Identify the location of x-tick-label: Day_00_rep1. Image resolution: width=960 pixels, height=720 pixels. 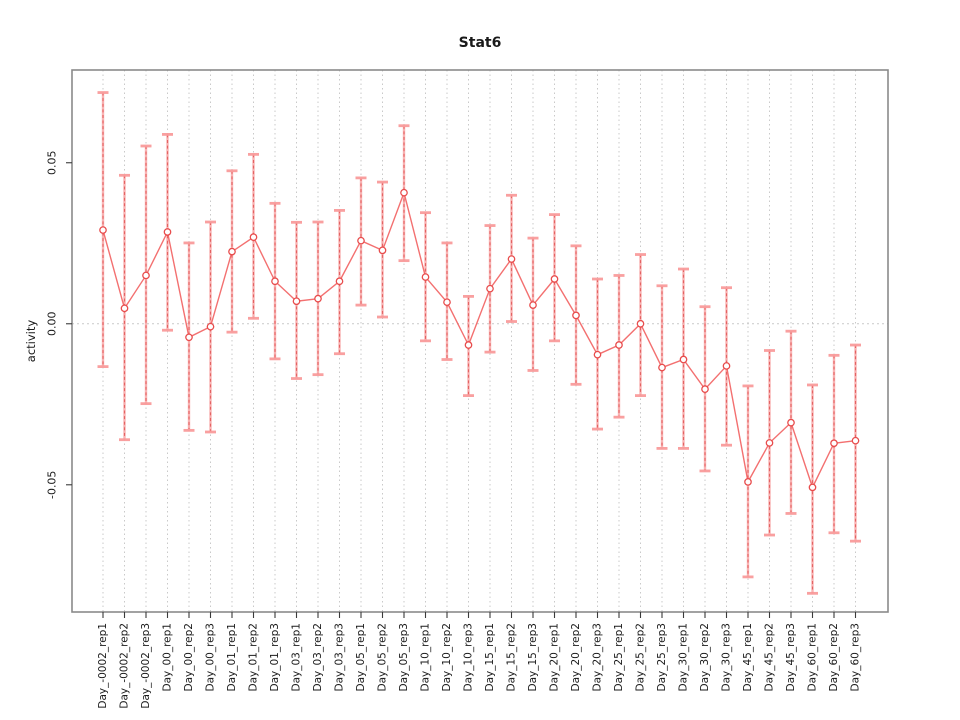
(168, 657).